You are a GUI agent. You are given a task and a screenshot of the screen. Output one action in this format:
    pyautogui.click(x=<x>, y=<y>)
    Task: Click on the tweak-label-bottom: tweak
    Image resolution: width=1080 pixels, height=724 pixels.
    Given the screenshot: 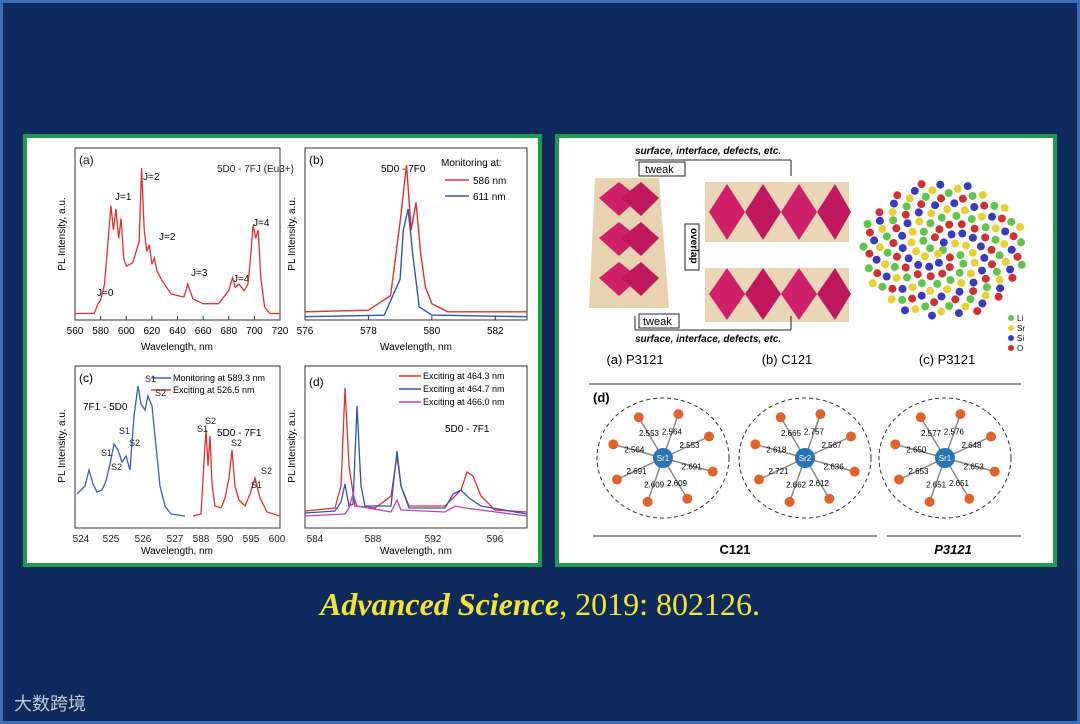 What is the action you would take?
    pyautogui.click(x=657, y=322)
    